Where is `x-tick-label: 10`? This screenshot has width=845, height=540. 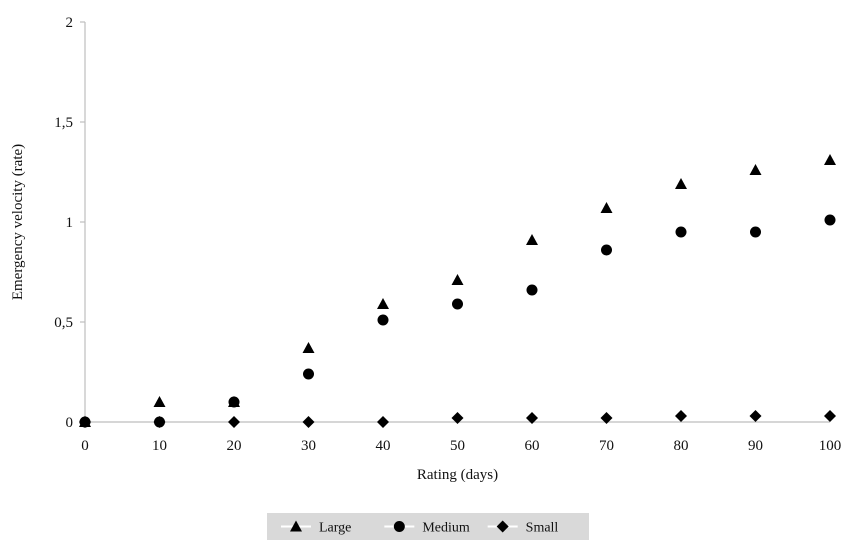 x-tick-label: 10 is located at coordinates (159, 446).